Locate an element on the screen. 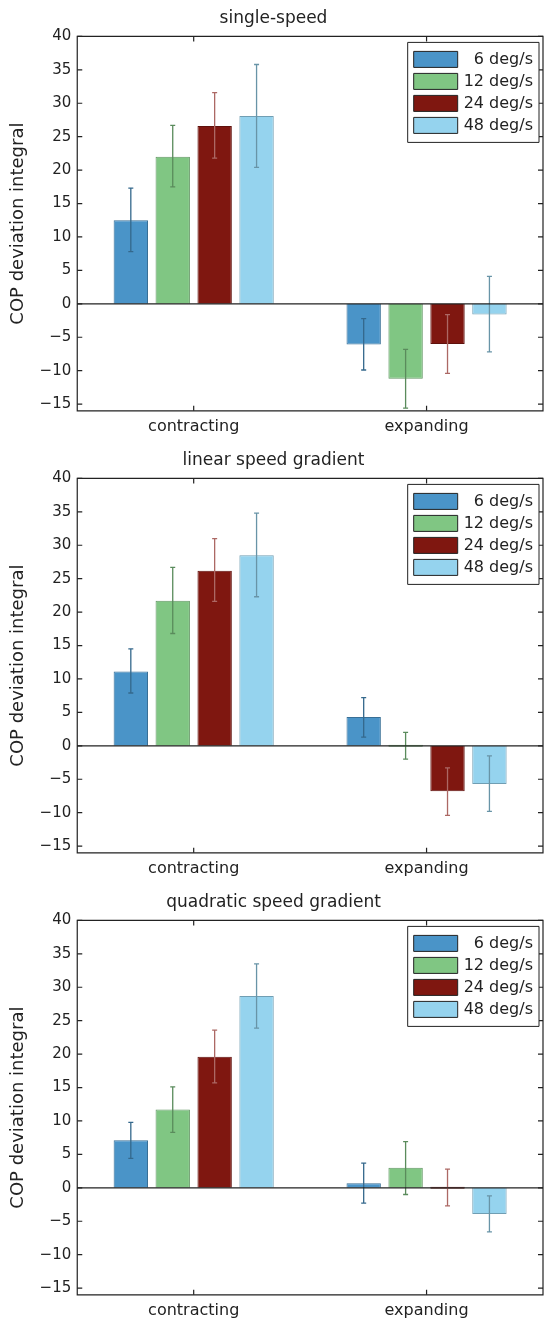 Image resolution: width=547 pixels, height=1328 pixels. chart-title: linear speed gradient is located at coordinates (273, 458).